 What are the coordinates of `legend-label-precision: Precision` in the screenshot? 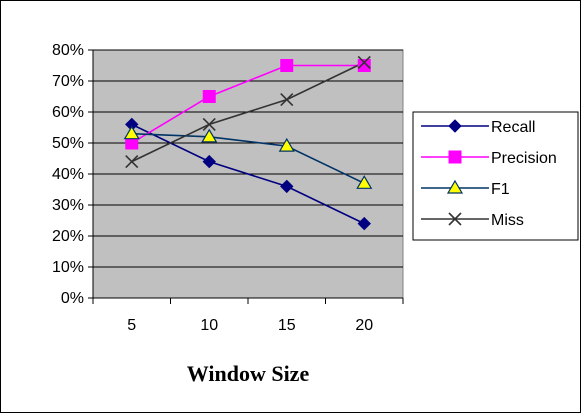 It's located at (524, 158).